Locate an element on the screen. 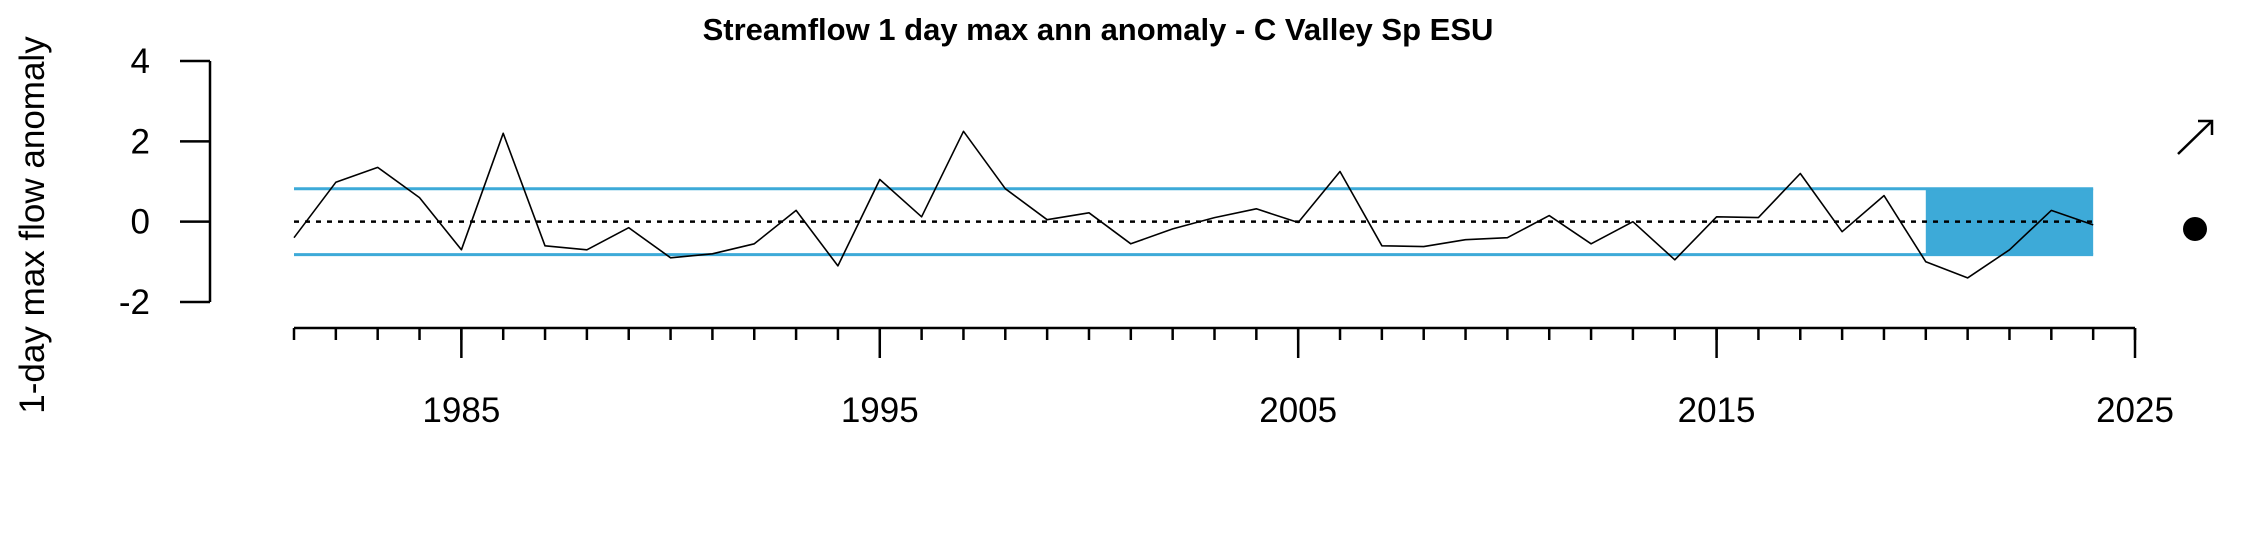 Image resolution: width=2250 pixels, height=540 pixels. y-tick-label: 2 is located at coordinates (140, 141).